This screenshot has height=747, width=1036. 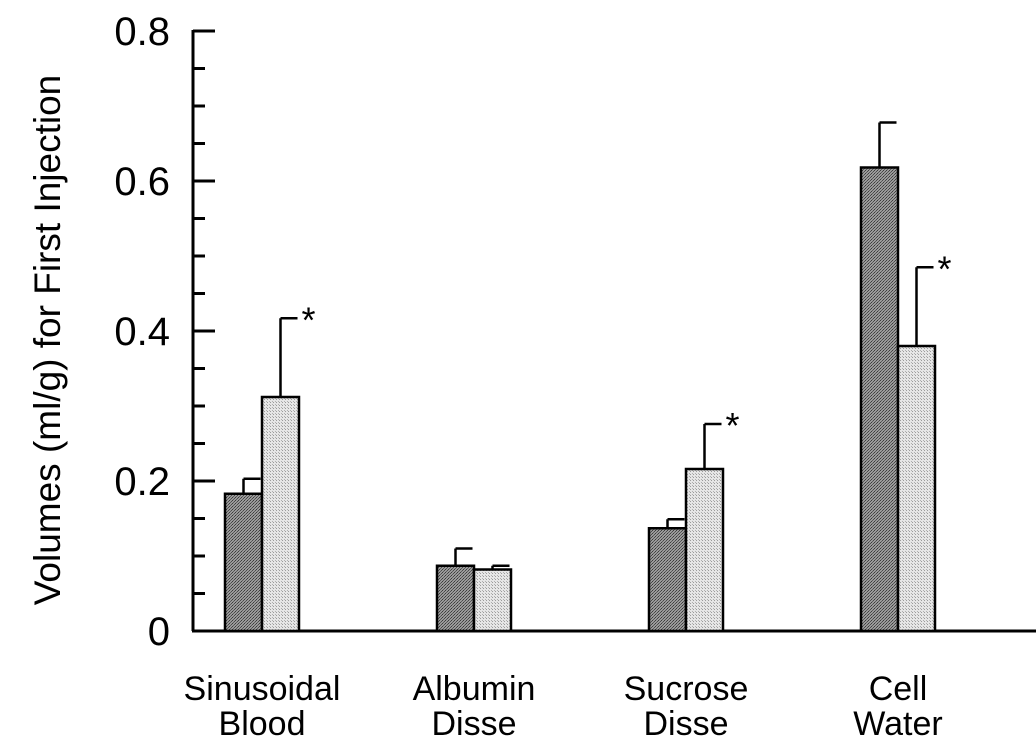 I want to click on y-tick-label: 0.2, so click(x=142, y=482).